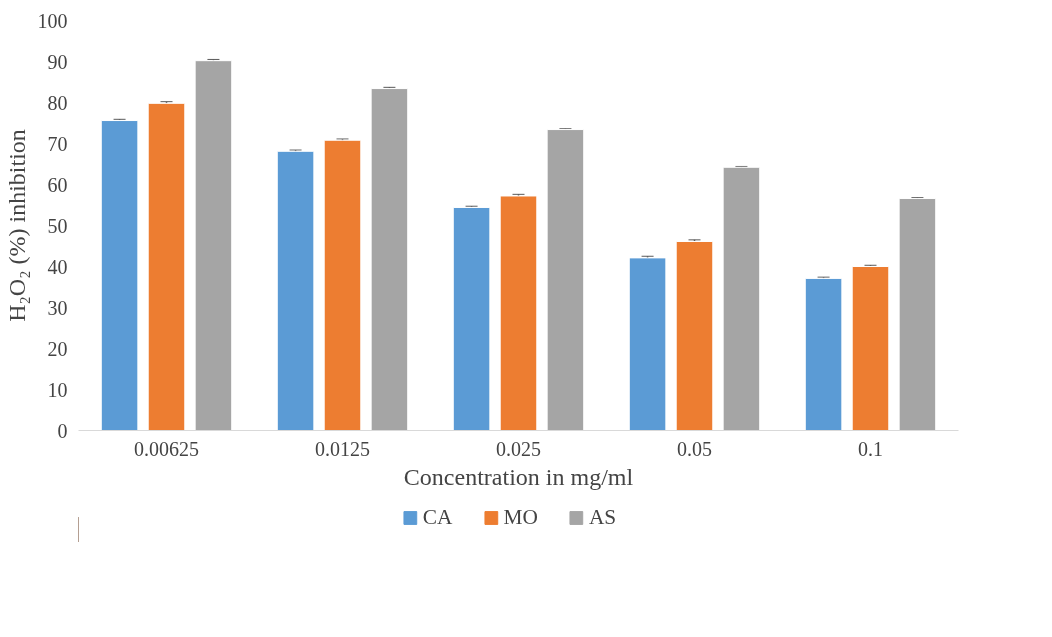 The width and height of the screenshot is (1052, 637). I want to click on legend-label: MO, so click(520, 517).